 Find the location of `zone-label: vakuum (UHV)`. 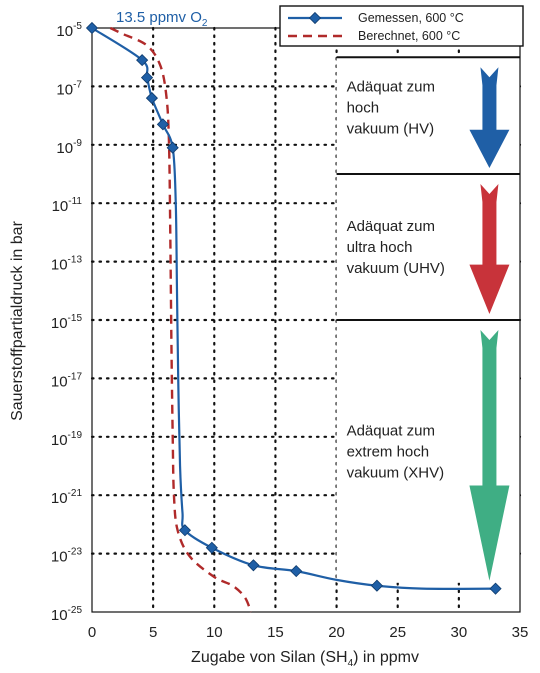

zone-label: vakuum (UHV) is located at coordinates (396, 268).